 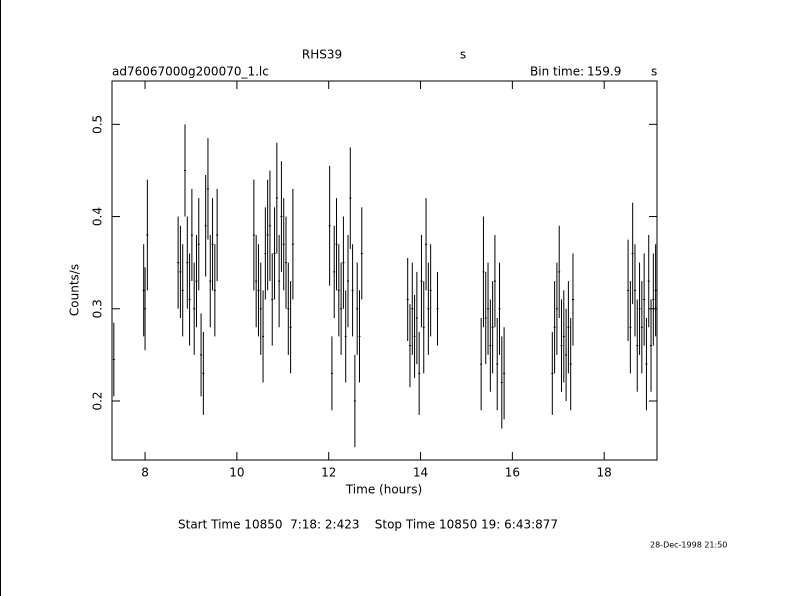 What do you see at coordinates (98, 124) in the screenshot?
I see `y-tick-label: 0.5` at bounding box center [98, 124].